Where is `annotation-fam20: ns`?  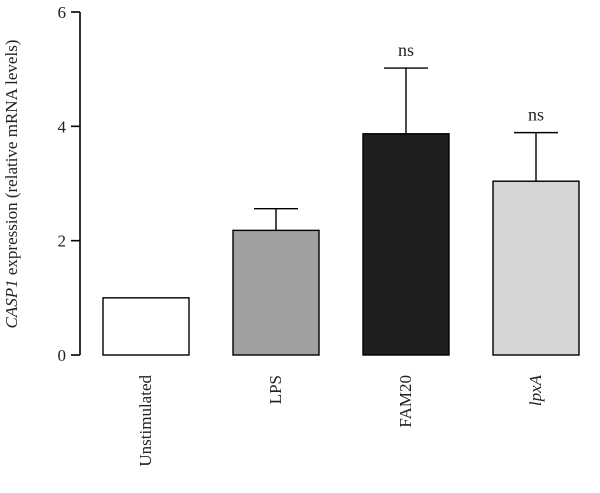 annotation-fam20: ns is located at coordinates (406, 50).